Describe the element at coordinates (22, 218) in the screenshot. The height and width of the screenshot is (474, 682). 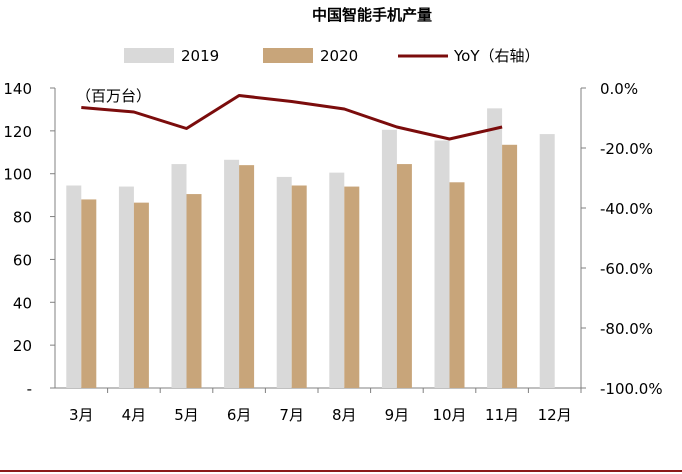
I see `y-left-tick-label: 80` at that location.